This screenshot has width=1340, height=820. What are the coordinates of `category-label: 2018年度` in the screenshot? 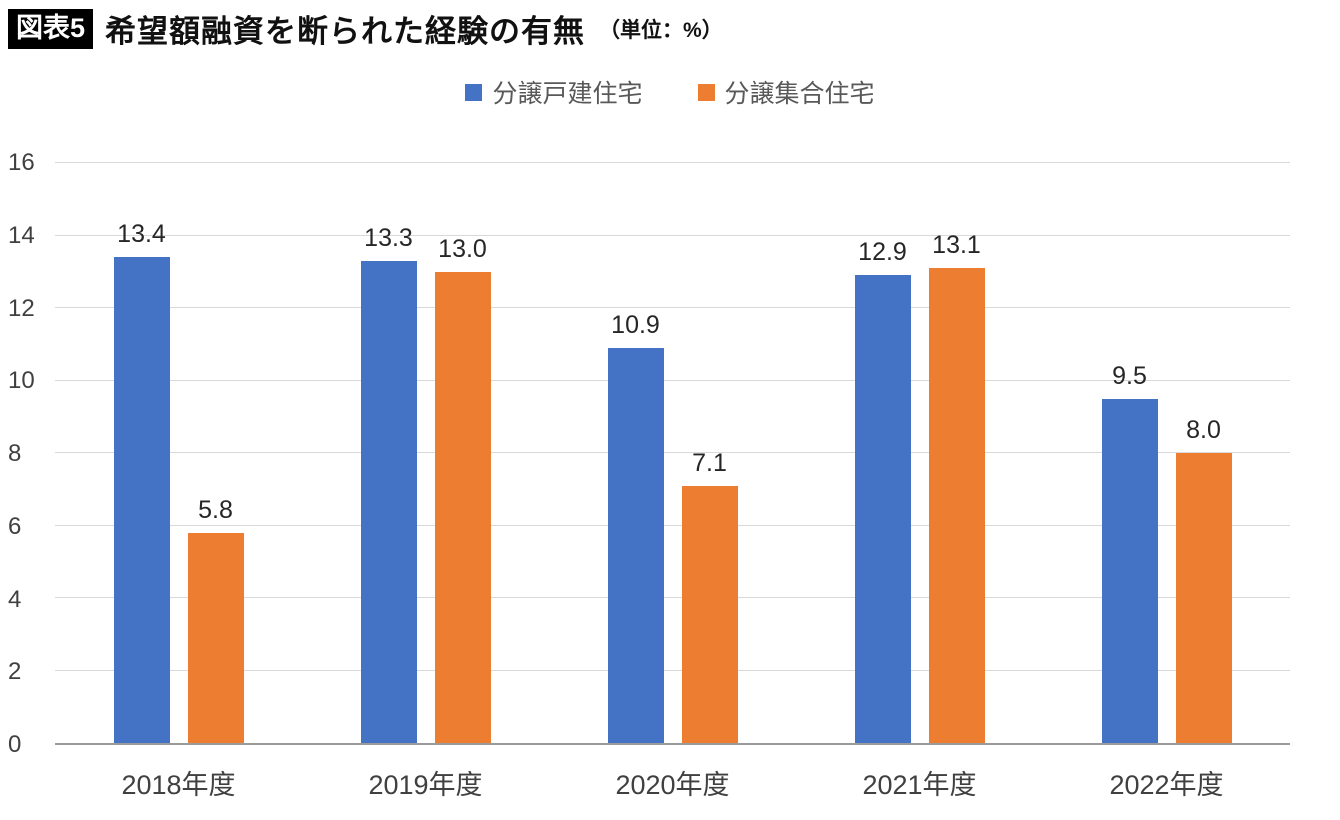 It's located at (178, 785).